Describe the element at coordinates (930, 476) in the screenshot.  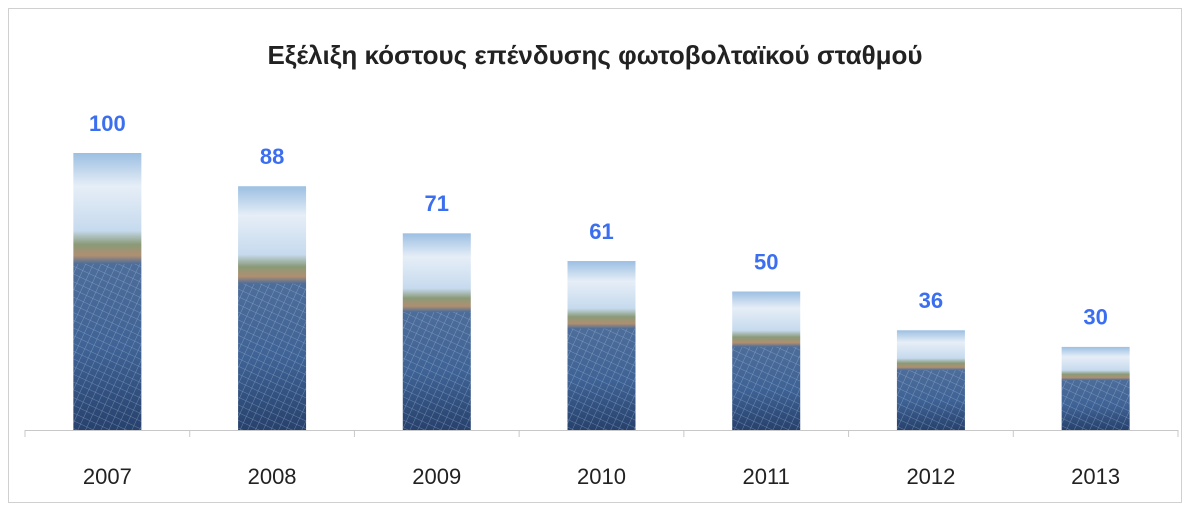
I see `x-tick-label: 2012` at that location.